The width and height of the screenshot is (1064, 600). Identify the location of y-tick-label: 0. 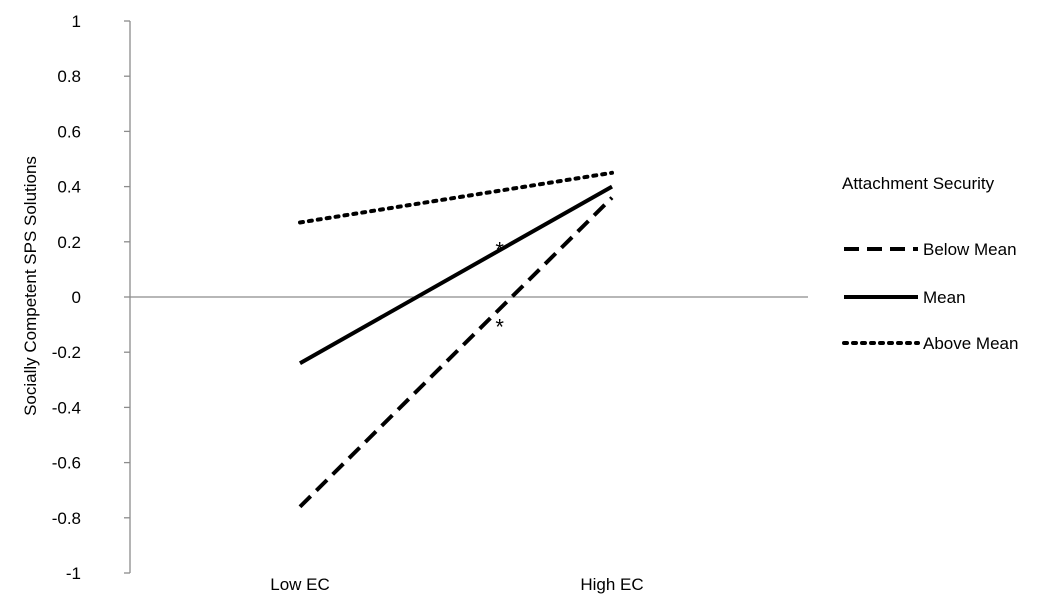
(76, 297).